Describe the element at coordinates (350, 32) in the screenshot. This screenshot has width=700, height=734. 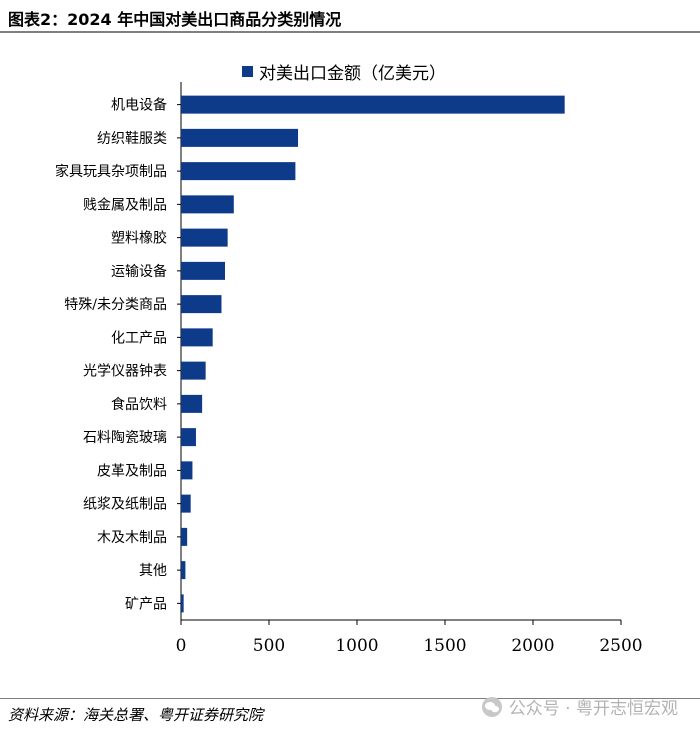
I see `title-divider` at that location.